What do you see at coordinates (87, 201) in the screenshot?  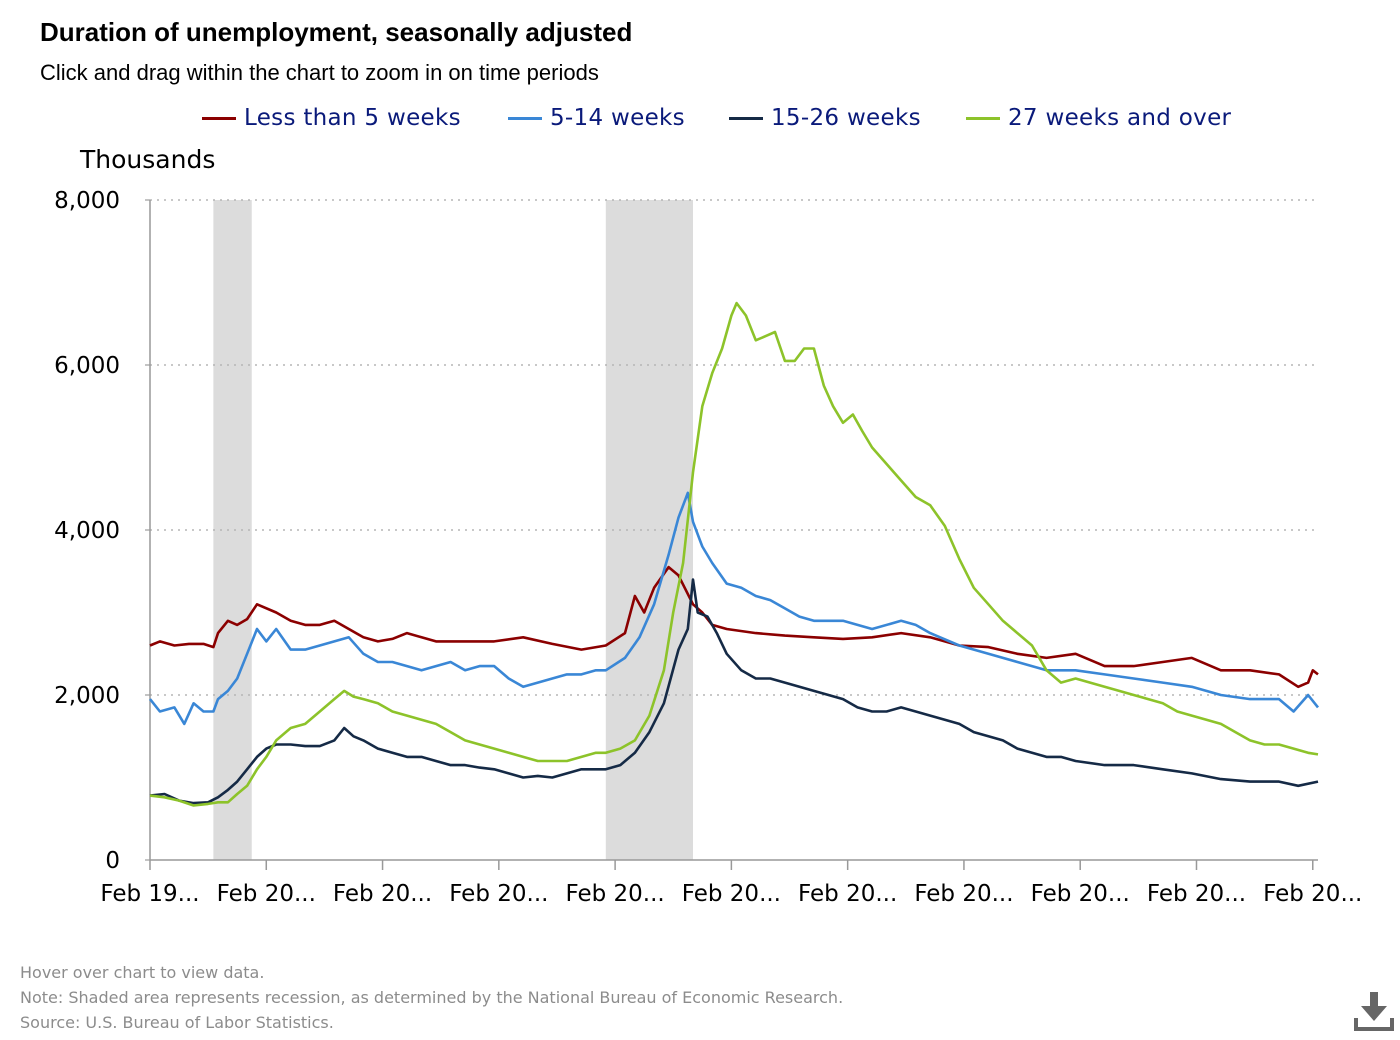 I see `y-tick-label: 8,000` at bounding box center [87, 201].